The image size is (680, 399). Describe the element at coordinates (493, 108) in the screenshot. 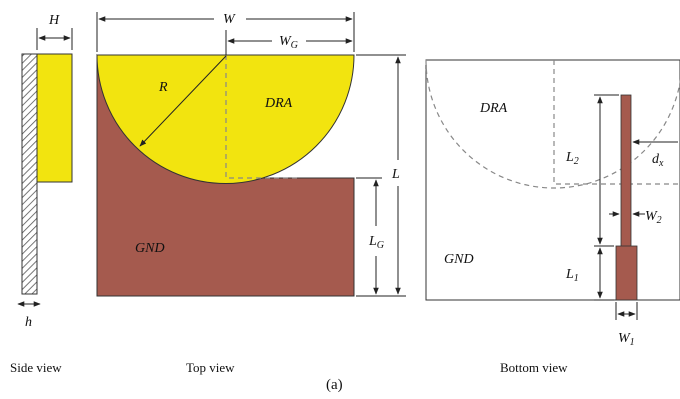

I see `label-dra-bottom: DRA` at that location.